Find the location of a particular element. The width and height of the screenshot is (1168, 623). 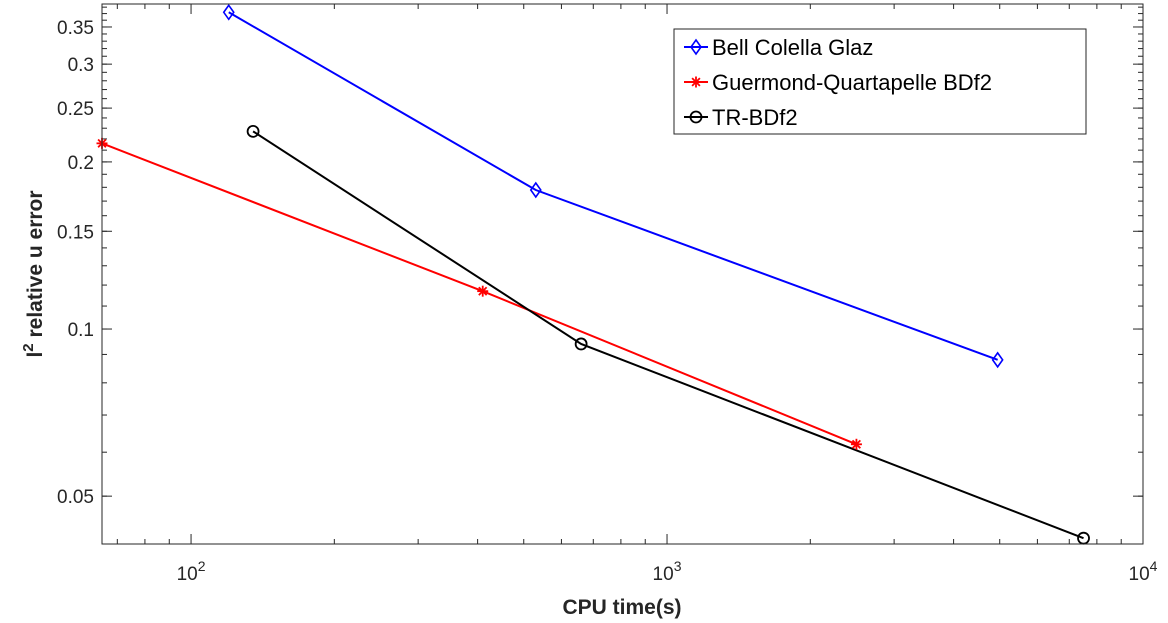

y-tick-label: 0.3 is located at coordinates (81, 65).